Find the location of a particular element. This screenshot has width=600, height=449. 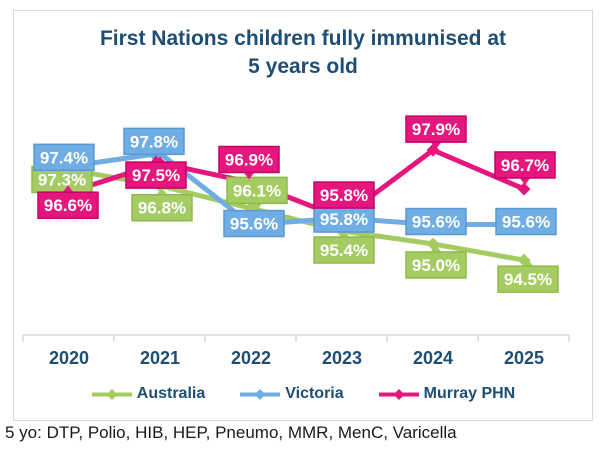

legend-item-victoria: Victoria is located at coordinates (291, 394).